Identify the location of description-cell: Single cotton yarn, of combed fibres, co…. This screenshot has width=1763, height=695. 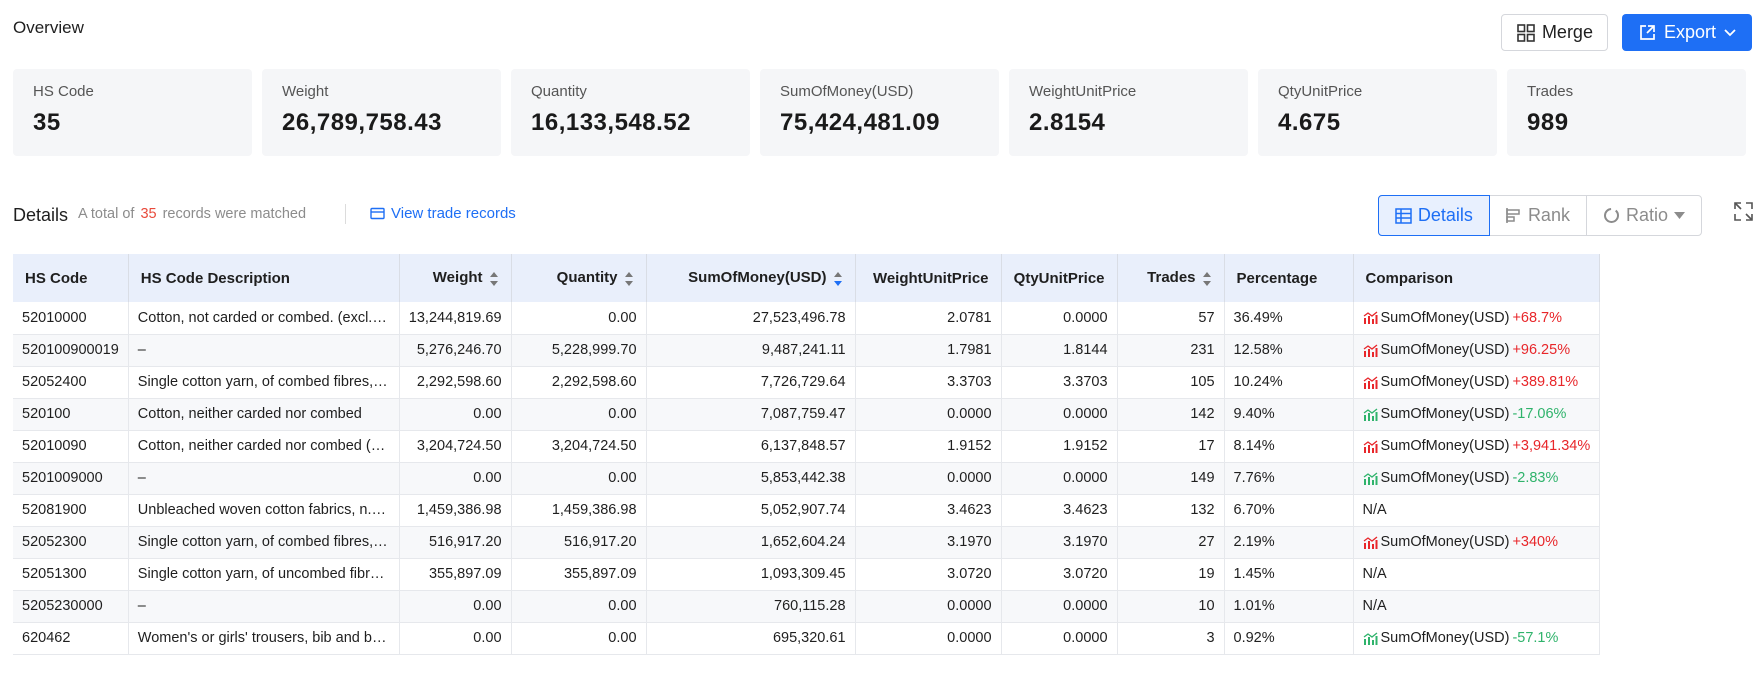
(264, 382).